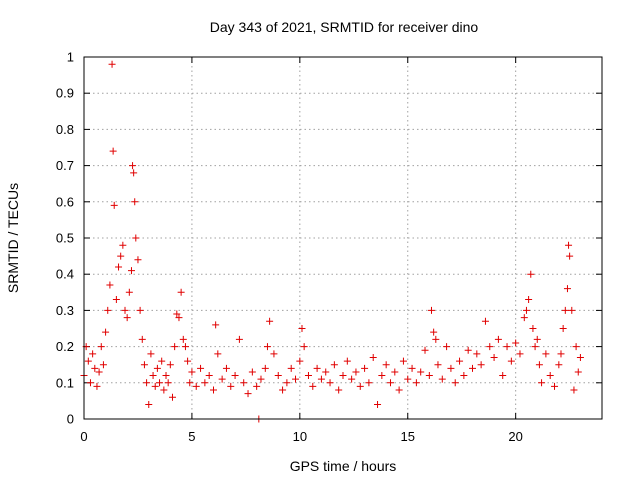 The width and height of the screenshot is (640, 480). Describe the element at coordinates (83, 436) in the screenshot. I see `x-tick-label: 0` at that location.